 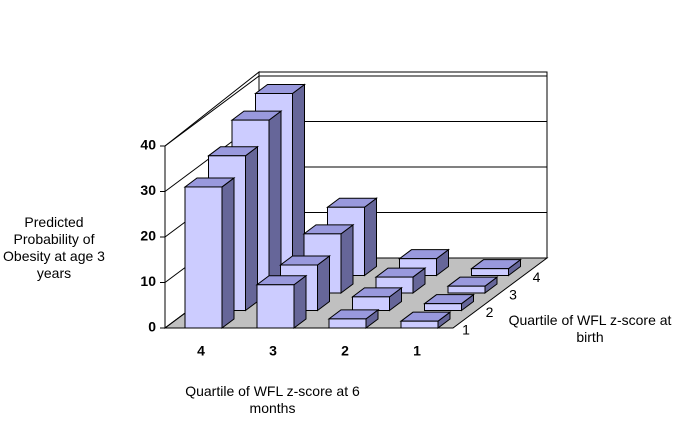 I want to click on y-tick-label: 20, so click(x=148, y=236).